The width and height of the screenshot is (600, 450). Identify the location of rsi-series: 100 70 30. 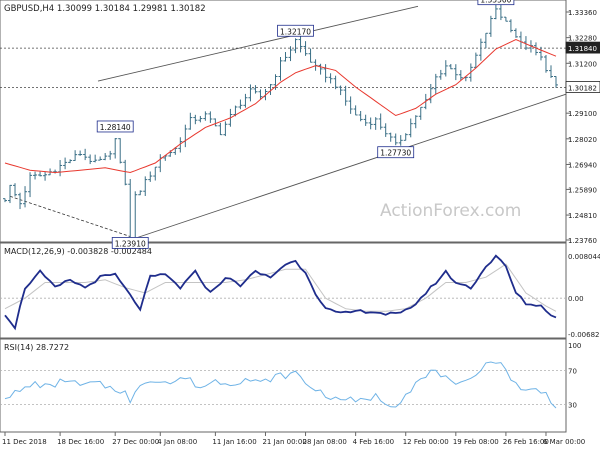
(290, 376).